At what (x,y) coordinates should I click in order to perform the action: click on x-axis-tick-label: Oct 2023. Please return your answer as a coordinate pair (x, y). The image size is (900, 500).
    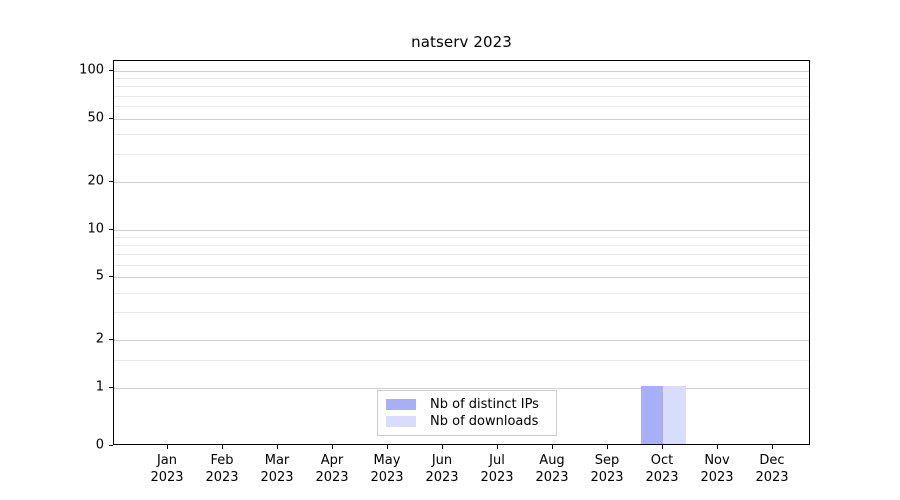
    Looking at the image, I should click on (662, 469).